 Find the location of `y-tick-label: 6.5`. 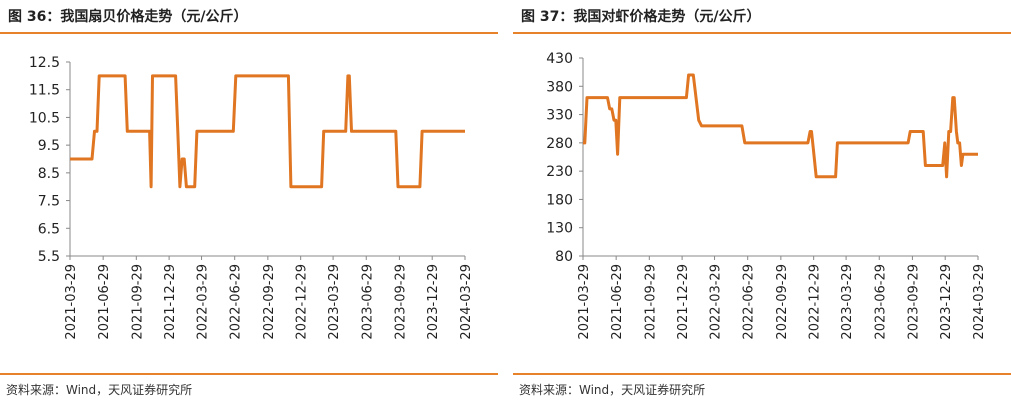

y-tick-label: 6.5 is located at coordinates (49, 229).